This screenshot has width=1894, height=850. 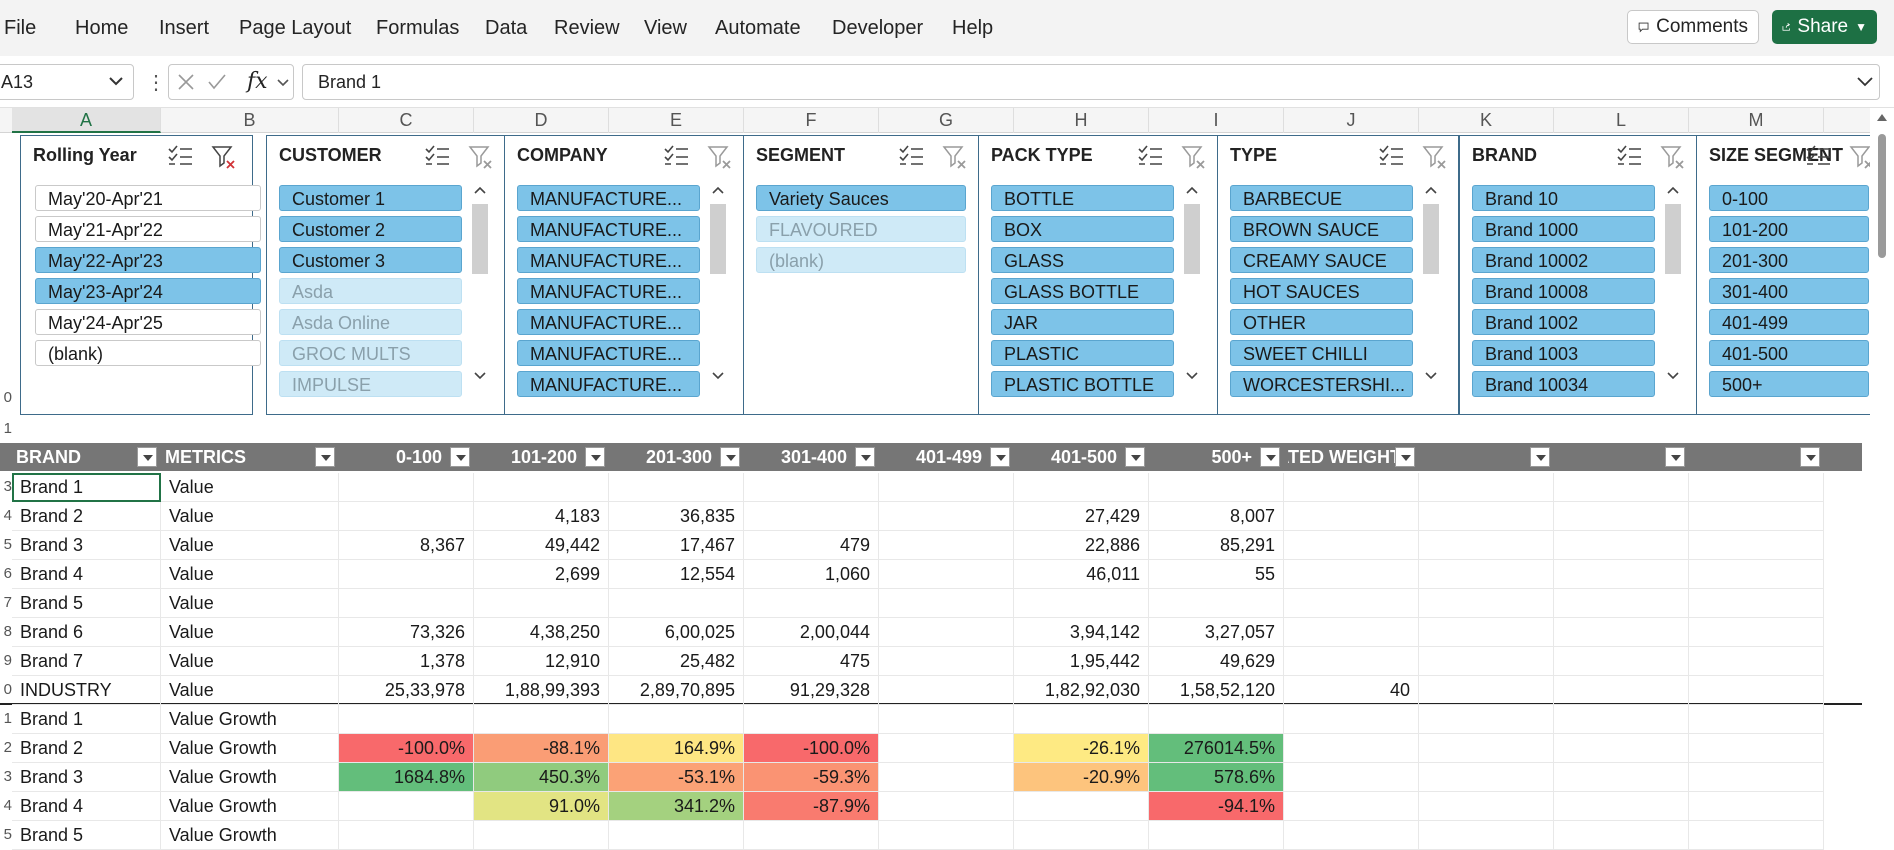 I want to click on menu-page-layout: Page Layout, so click(x=295, y=28).